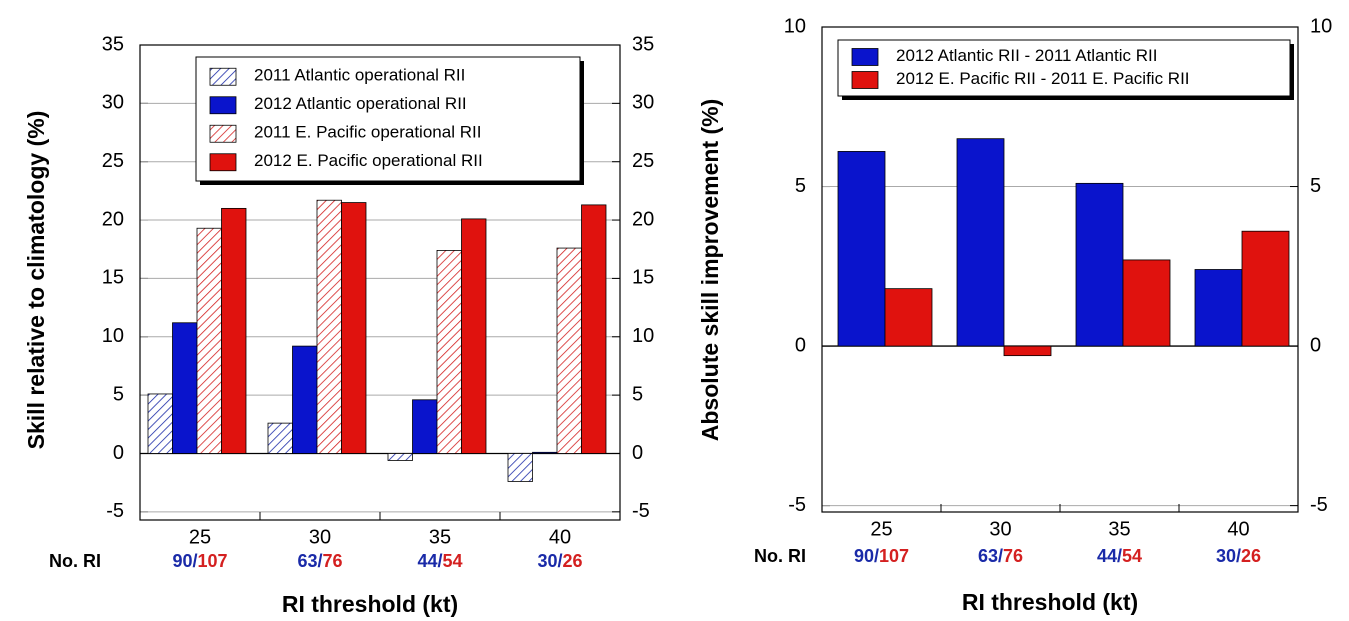  Describe the element at coordinates (113, 219) in the screenshot. I see `y-tick-label: 20` at that location.